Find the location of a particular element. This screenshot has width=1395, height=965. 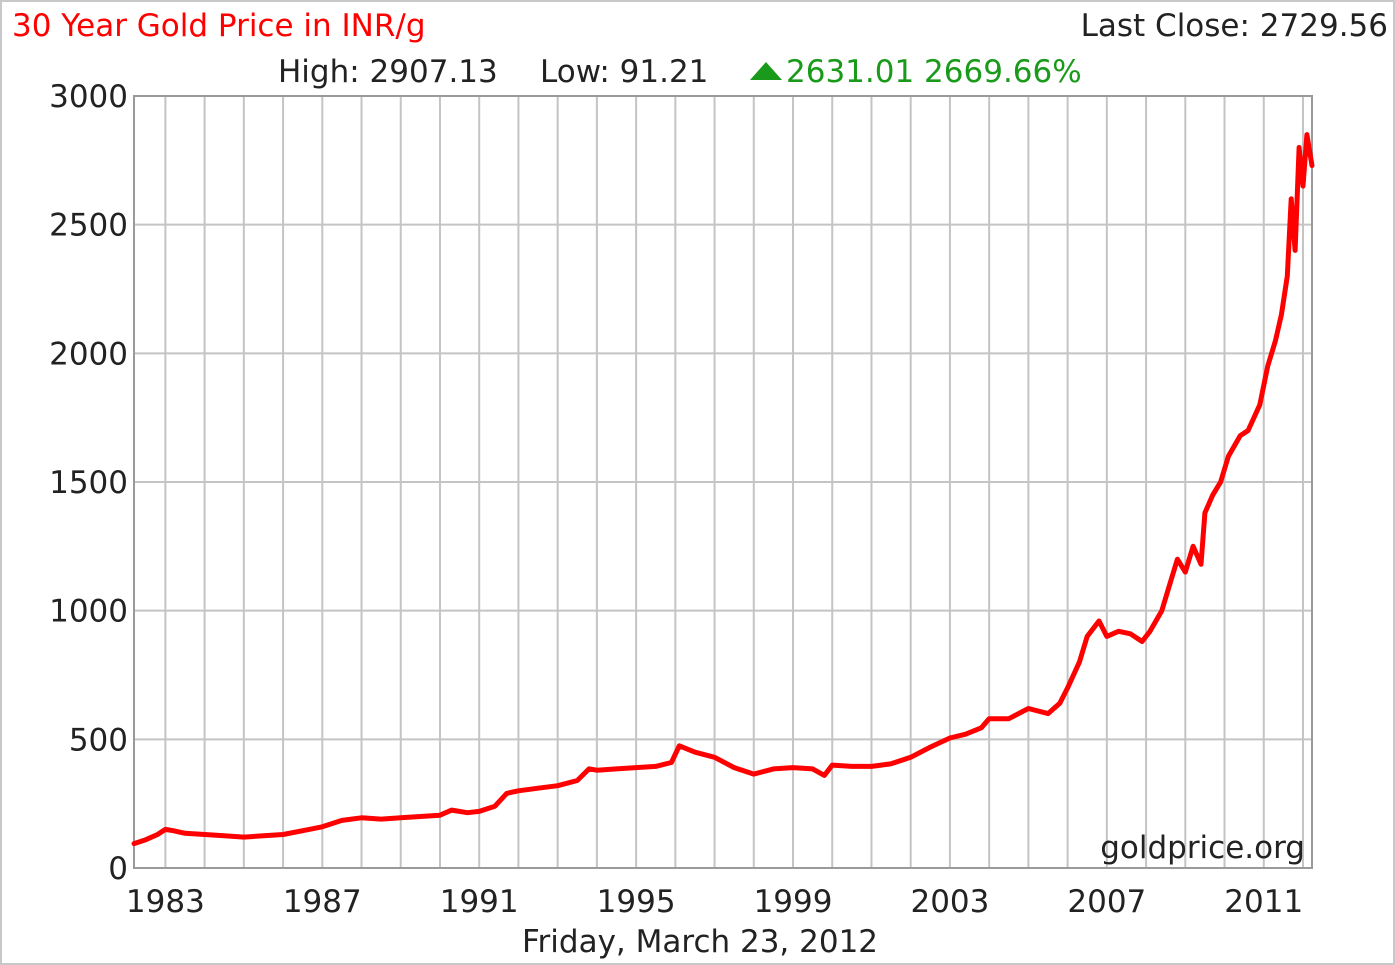

y-tick-label: 1500 is located at coordinates (88, 483).